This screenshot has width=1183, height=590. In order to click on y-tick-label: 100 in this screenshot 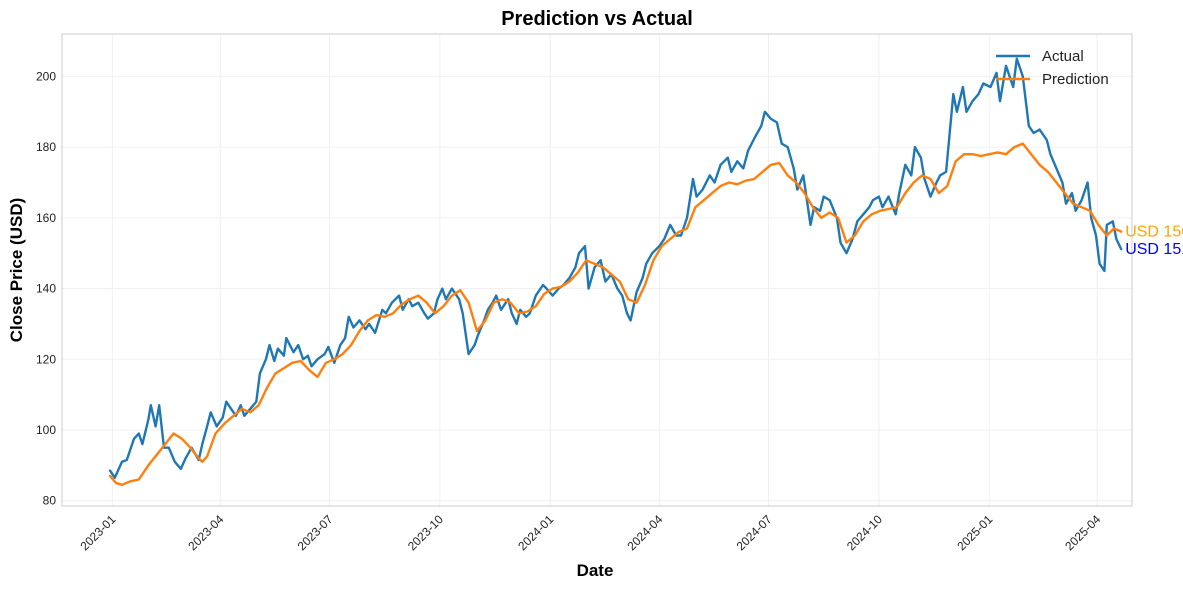, I will do `click(46, 430)`.